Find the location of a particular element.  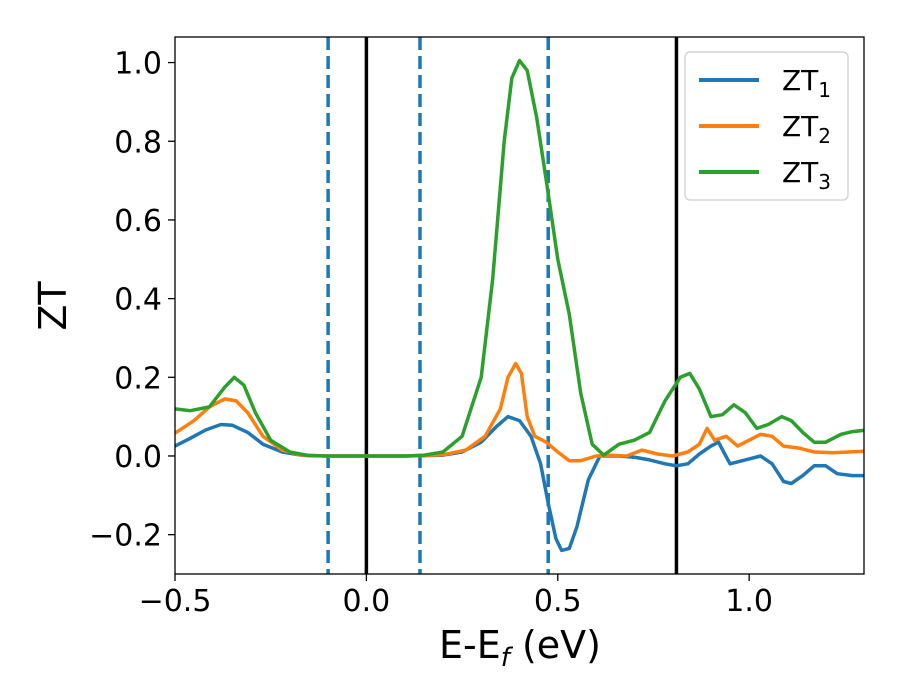

legend-box is located at coordinates (766, 126).